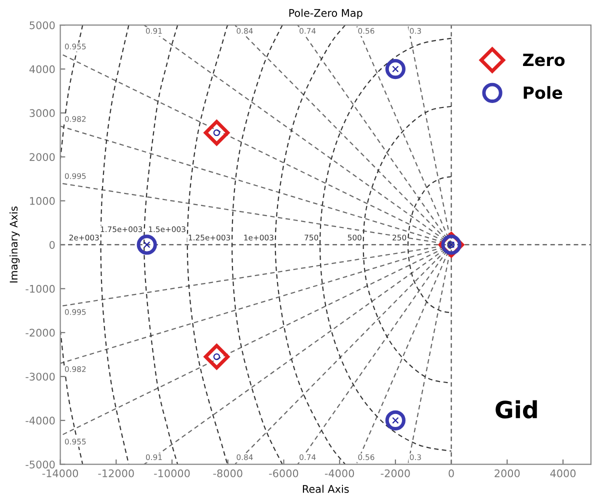 The image size is (603, 502). Describe the element at coordinates (227, 473) in the screenshot. I see `x-tick-label: -8000` at that location.